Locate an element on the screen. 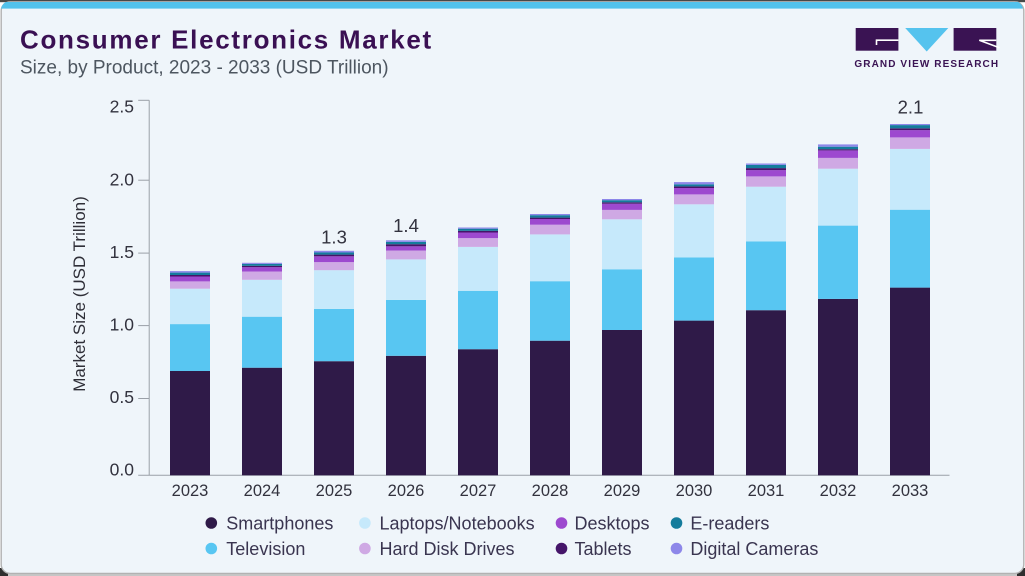 Image resolution: width=1025 pixels, height=576 pixels. svg-text: 1.5 is located at coordinates (122, 252).